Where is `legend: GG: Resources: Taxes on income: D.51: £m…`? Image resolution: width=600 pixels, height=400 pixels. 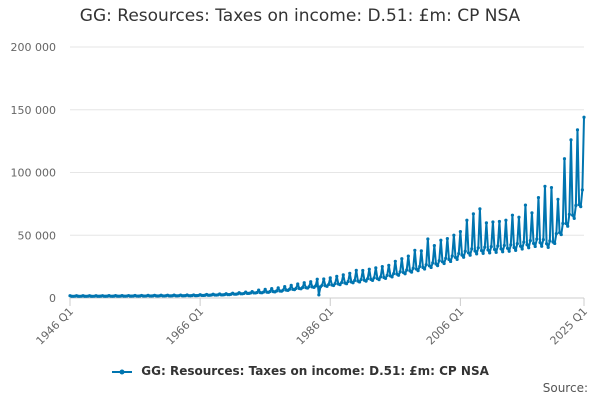
legend: GG: Resources: Taxes on income: D.51: £m… is located at coordinates (300, 371).